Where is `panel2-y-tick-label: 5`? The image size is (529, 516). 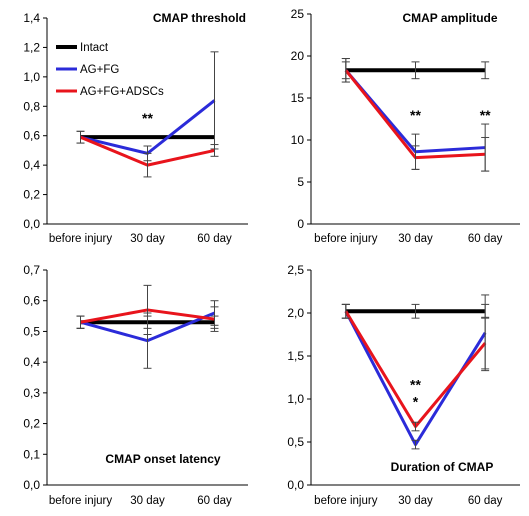 panel2-y-tick-label: 5 is located at coordinates (300, 182).